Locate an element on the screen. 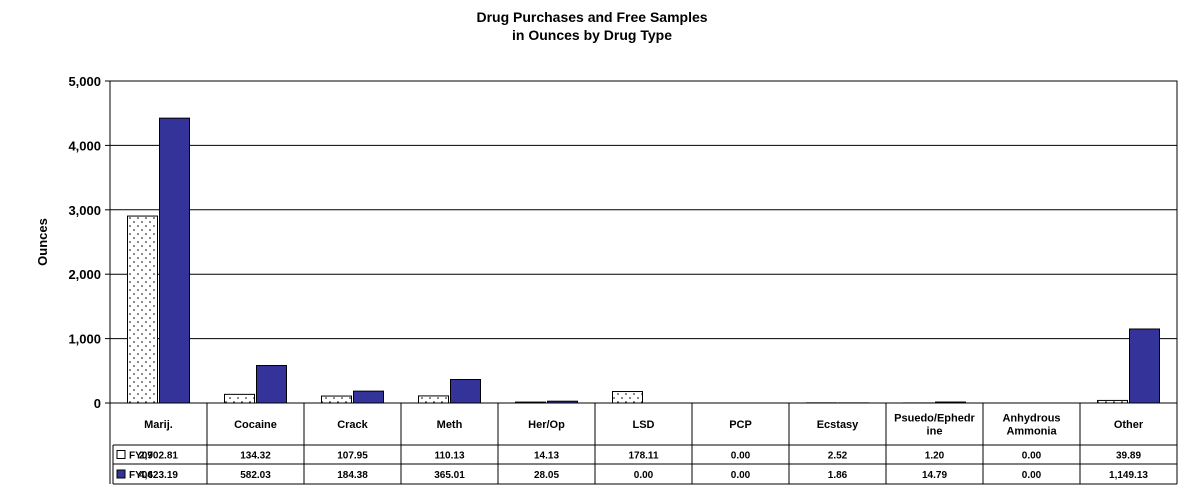 Image resolution: width=1184 pixels, height=488 pixels. data-cell-fy07-9: 0.00 is located at coordinates (1032, 456).